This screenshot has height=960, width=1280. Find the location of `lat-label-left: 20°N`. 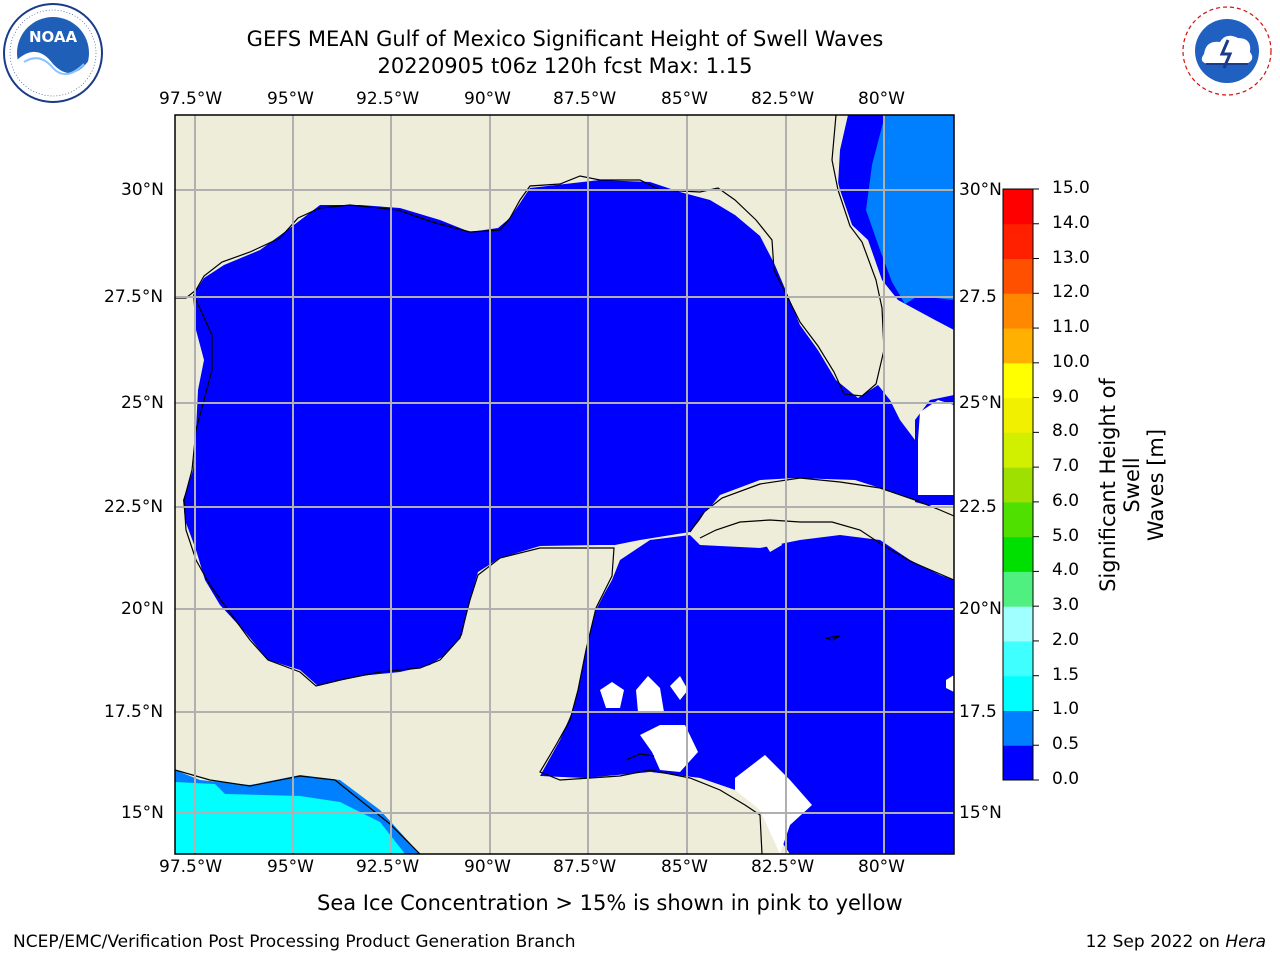

lat-label-left: 20°N is located at coordinates (142, 609).